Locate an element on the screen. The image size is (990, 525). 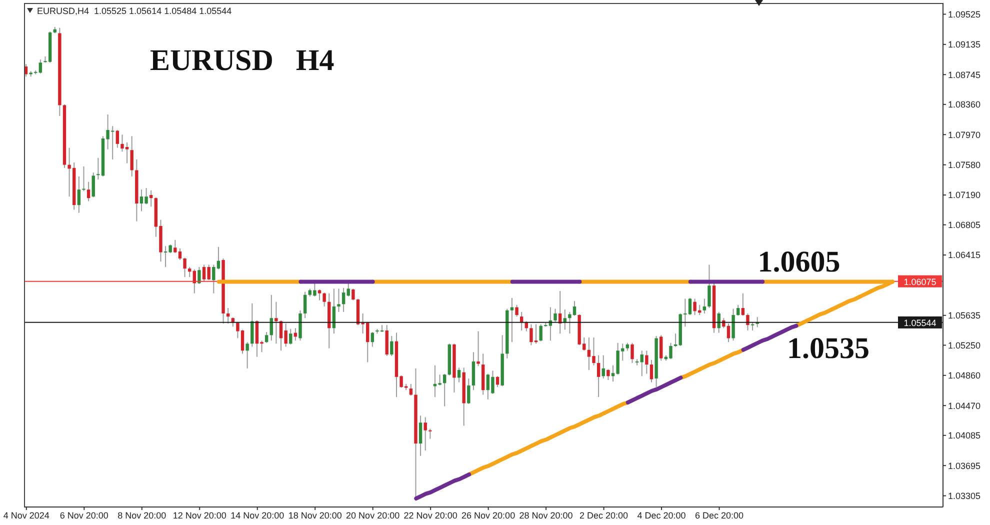
x-tick-label: 6 Dec 20:00 is located at coordinates (719, 515).